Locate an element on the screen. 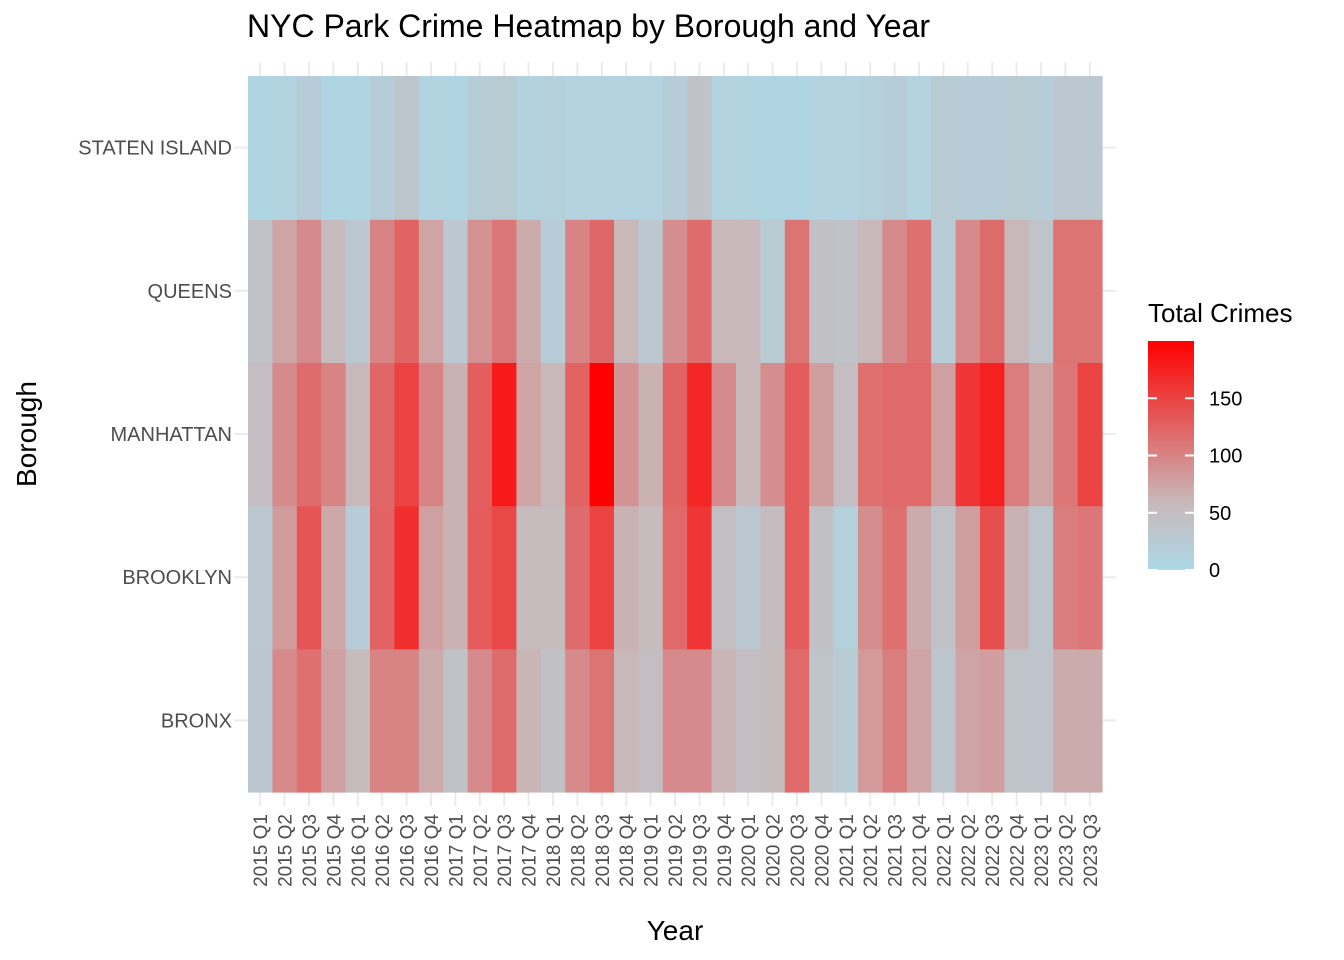 The image size is (1344, 960). x-tick-label: 2018 Q3 is located at coordinates (603, 850).